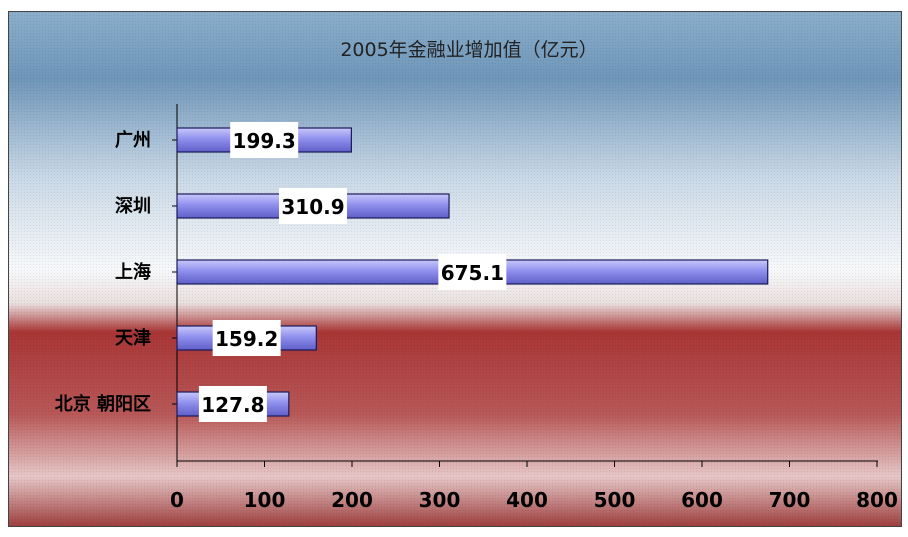 This screenshot has width=908, height=537. I want to click on x-tick-label: 800, so click(877, 500).